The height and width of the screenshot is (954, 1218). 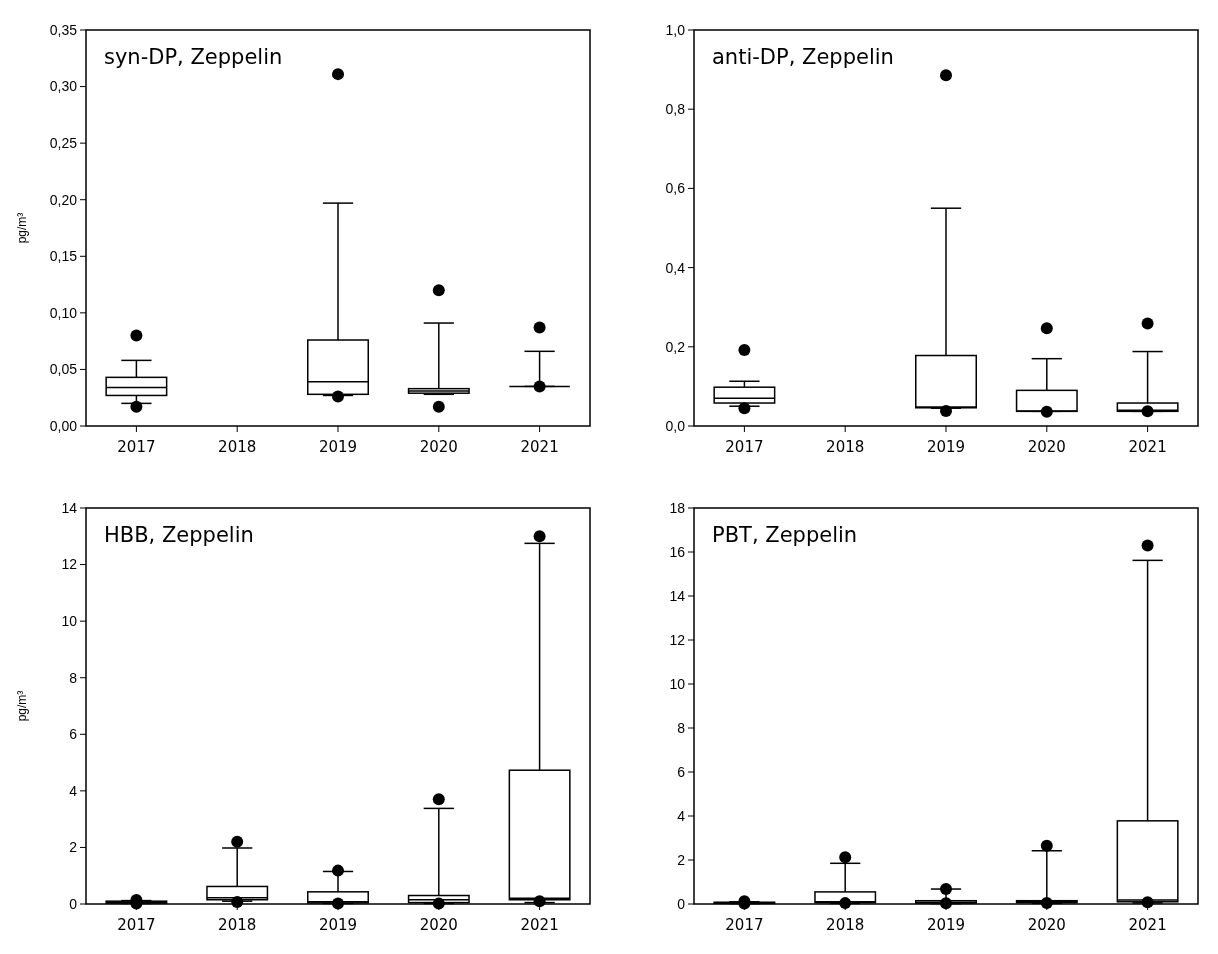 I want to click on text: anti-DP, Zeppelin, so click(x=803, y=57).